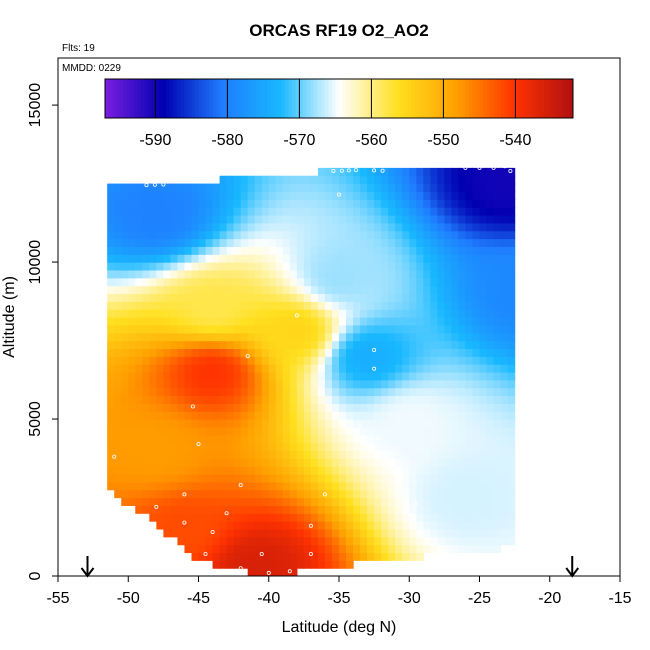 The image size is (650, 650). I want to click on x-tick-label: -30, so click(409, 598).